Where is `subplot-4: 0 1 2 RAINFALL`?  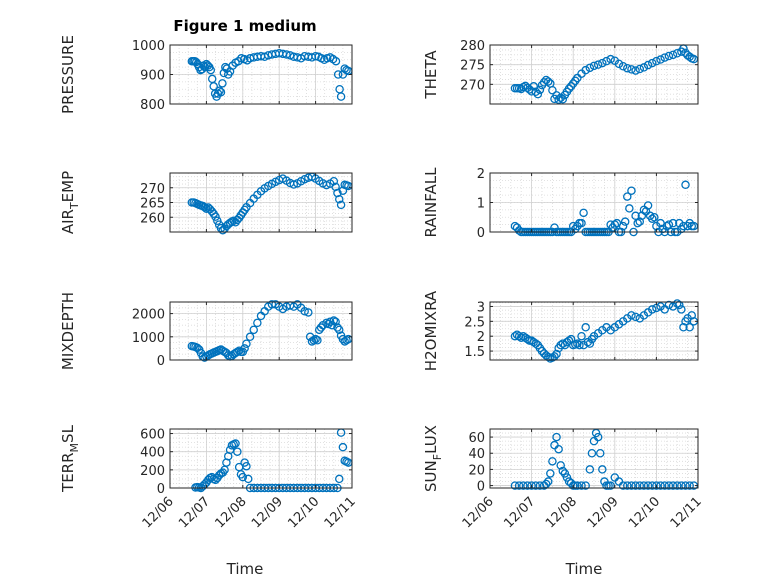
subplot-4: 0 1 2 RAINFALL is located at coordinates (560, 204).